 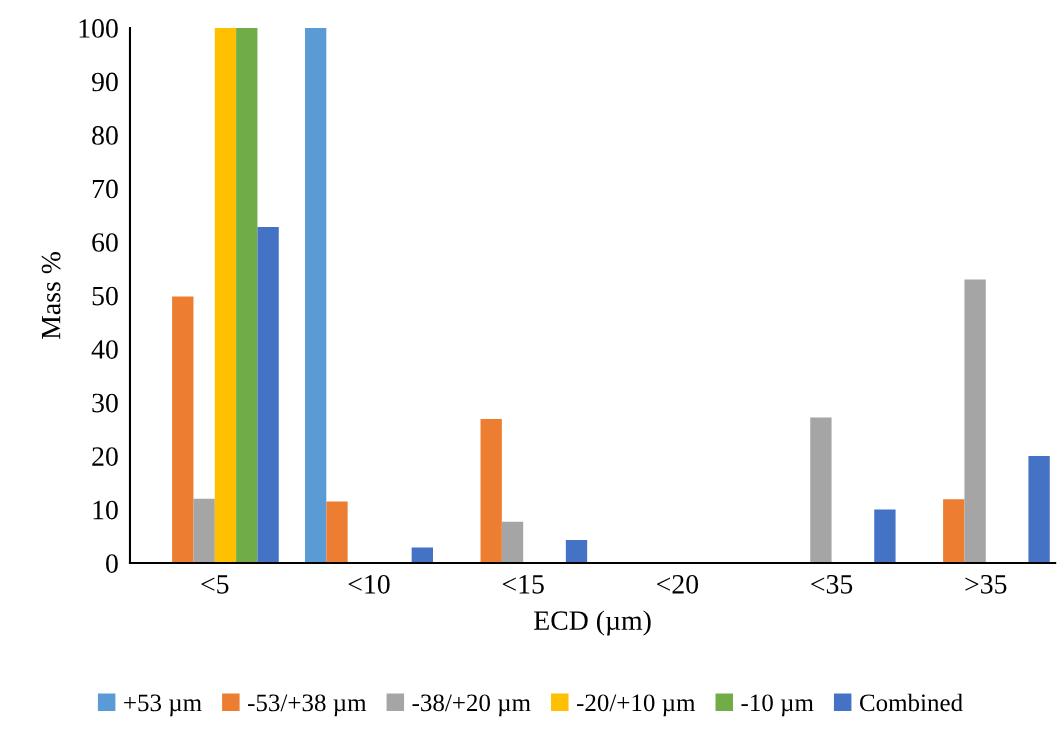 I want to click on y-tick-label: 100, so click(x=98, y=28).